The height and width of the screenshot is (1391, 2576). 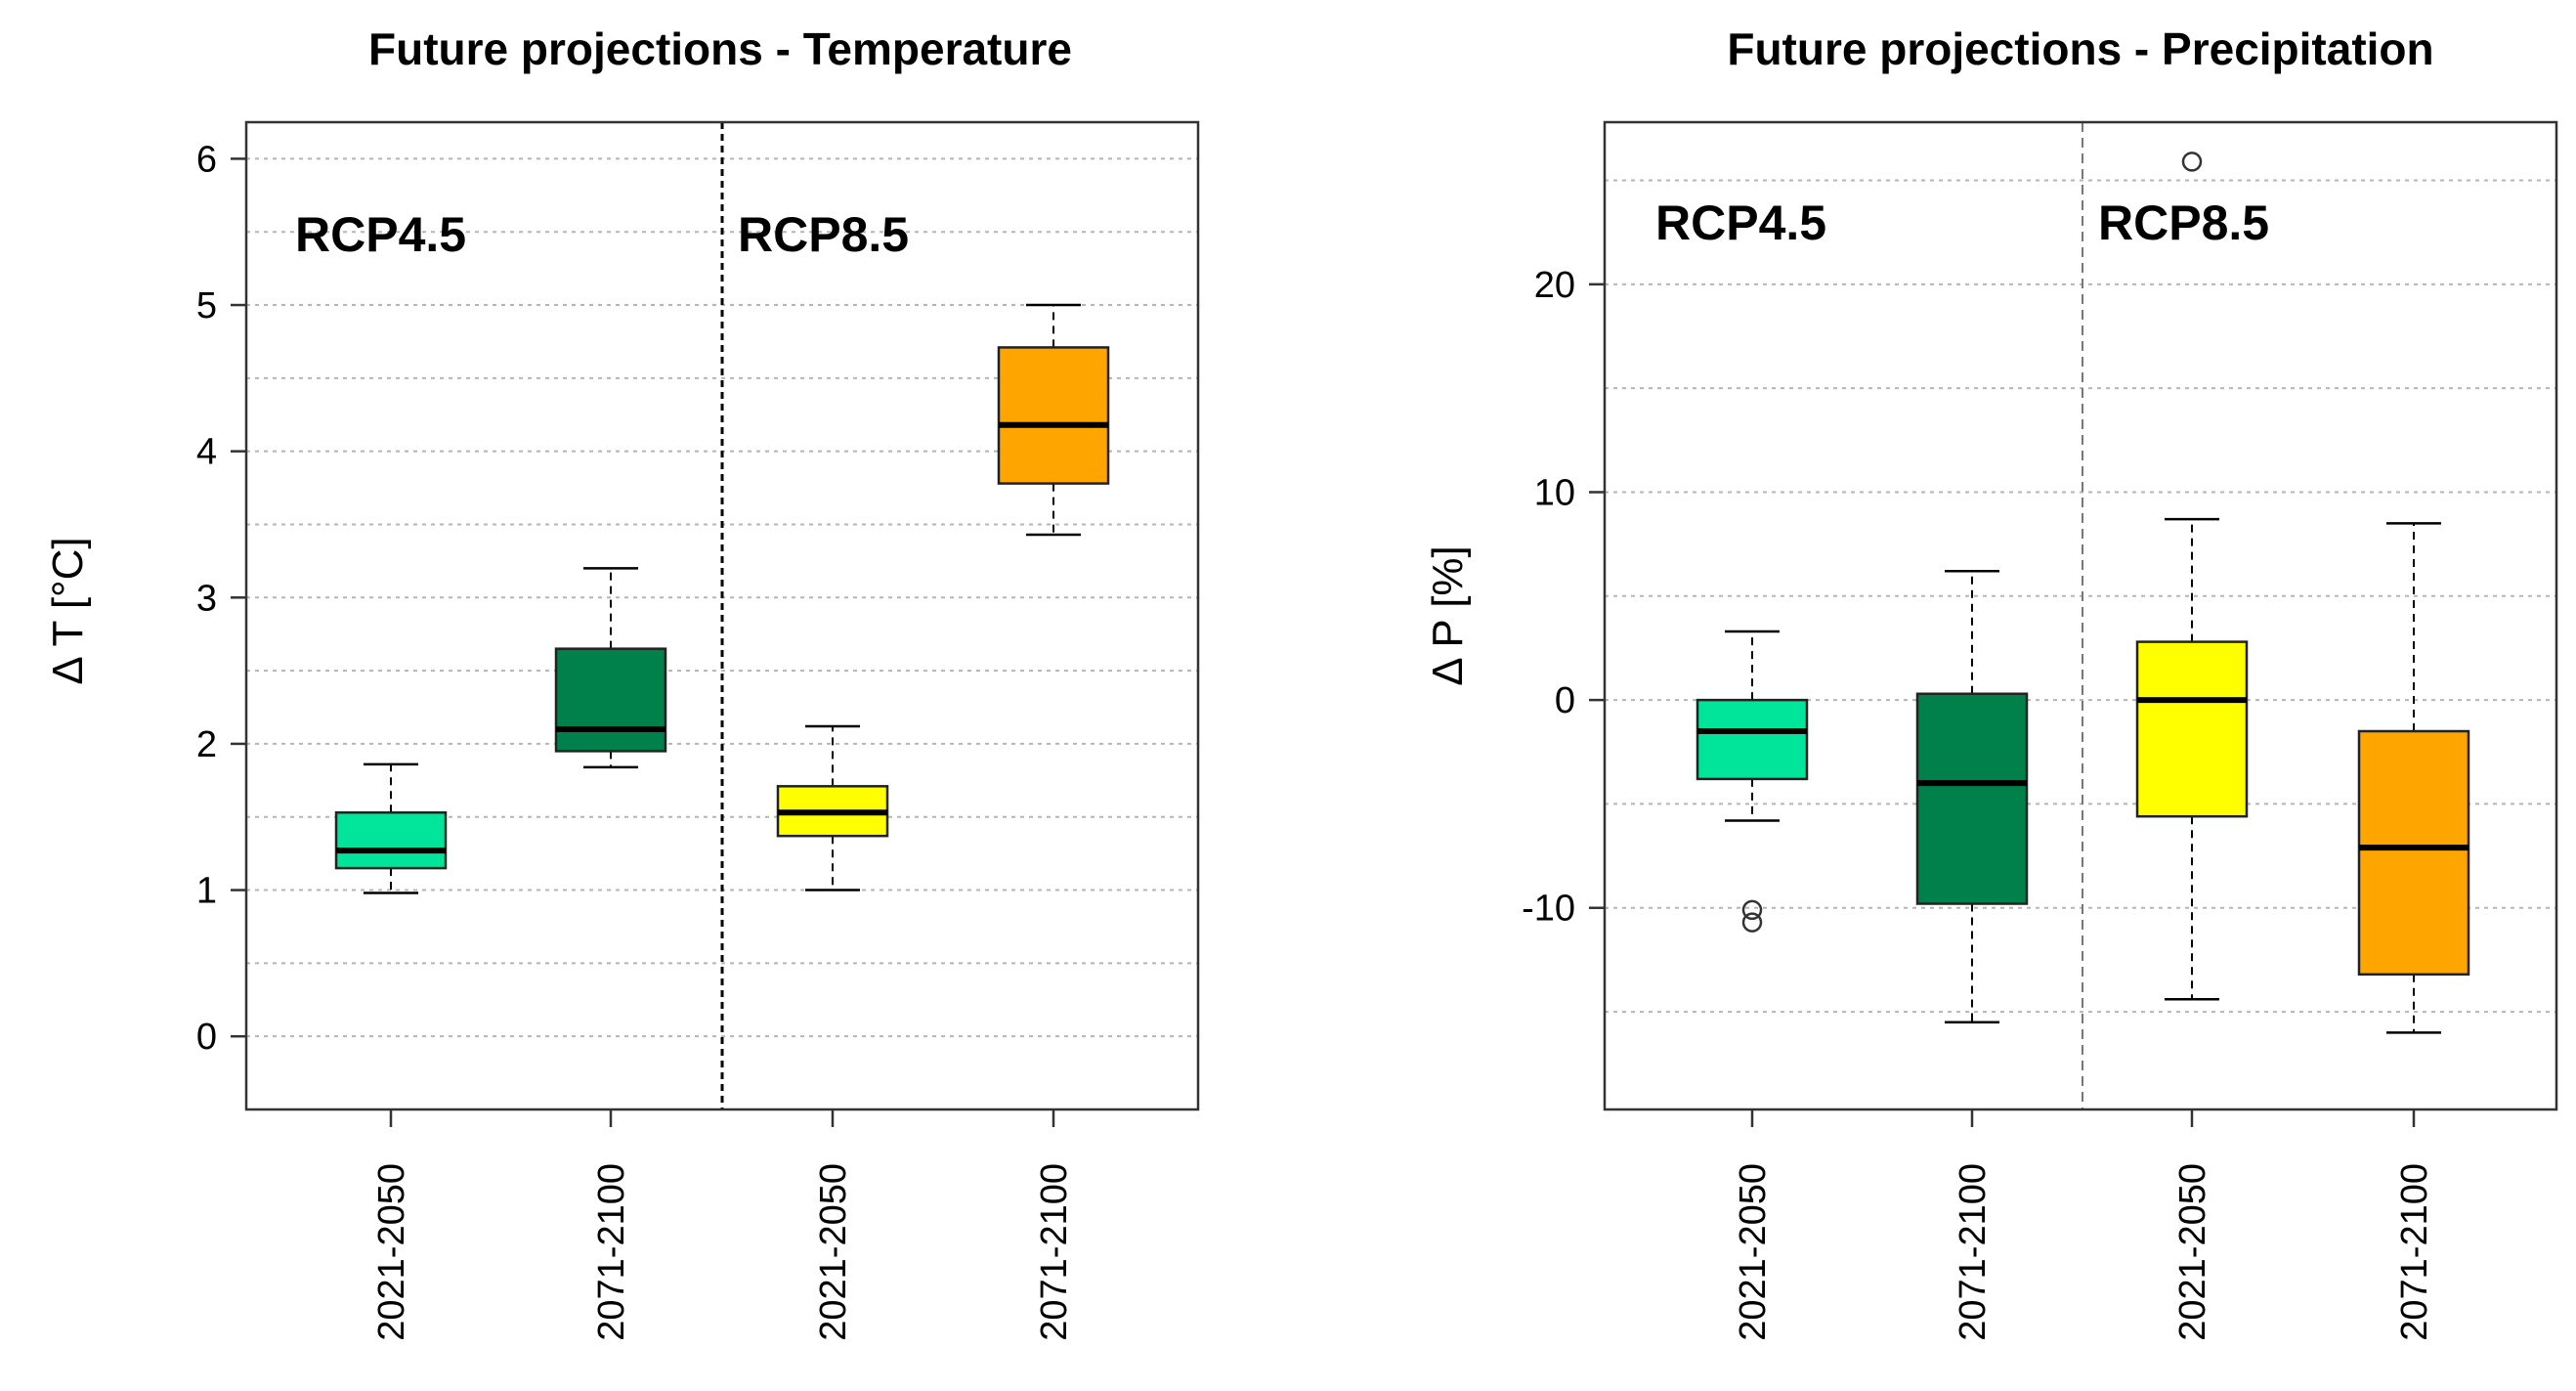 What do you see at coordinates (68, 611) in the screenshot?
I see `y-axis-title: Δ T [°C]` at bounding box center [68, 611].